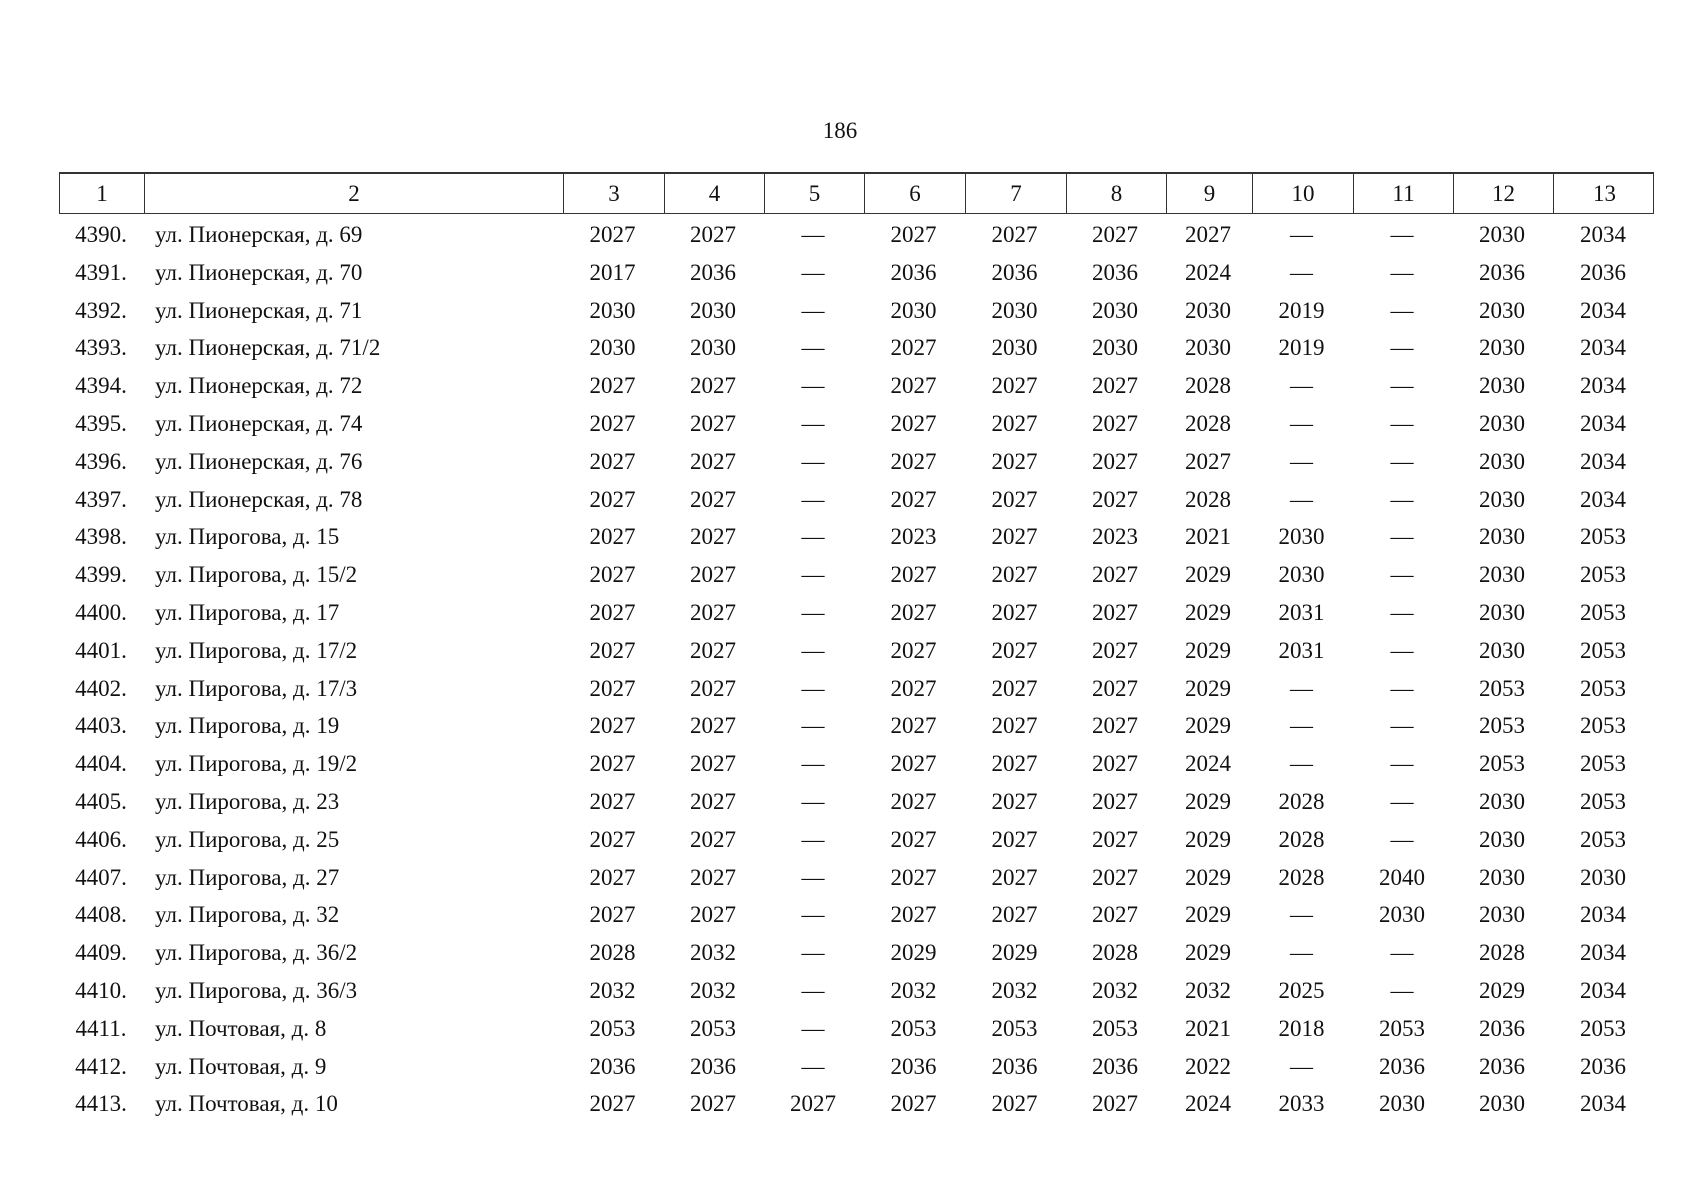 Image resolution: width=1701 pixels, height=1200 pixels. Describe the element at coordinates (101, 915) in the screenshot. I see `row-number: 4408.` at that location.